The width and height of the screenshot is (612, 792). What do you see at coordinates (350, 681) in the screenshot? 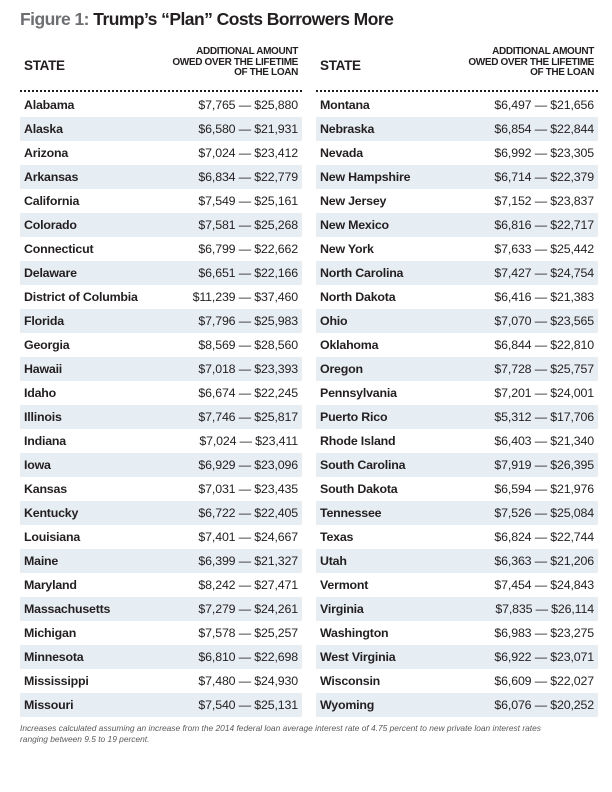
I see `state-name: Wisconsin` at bounding box center [350, 681].